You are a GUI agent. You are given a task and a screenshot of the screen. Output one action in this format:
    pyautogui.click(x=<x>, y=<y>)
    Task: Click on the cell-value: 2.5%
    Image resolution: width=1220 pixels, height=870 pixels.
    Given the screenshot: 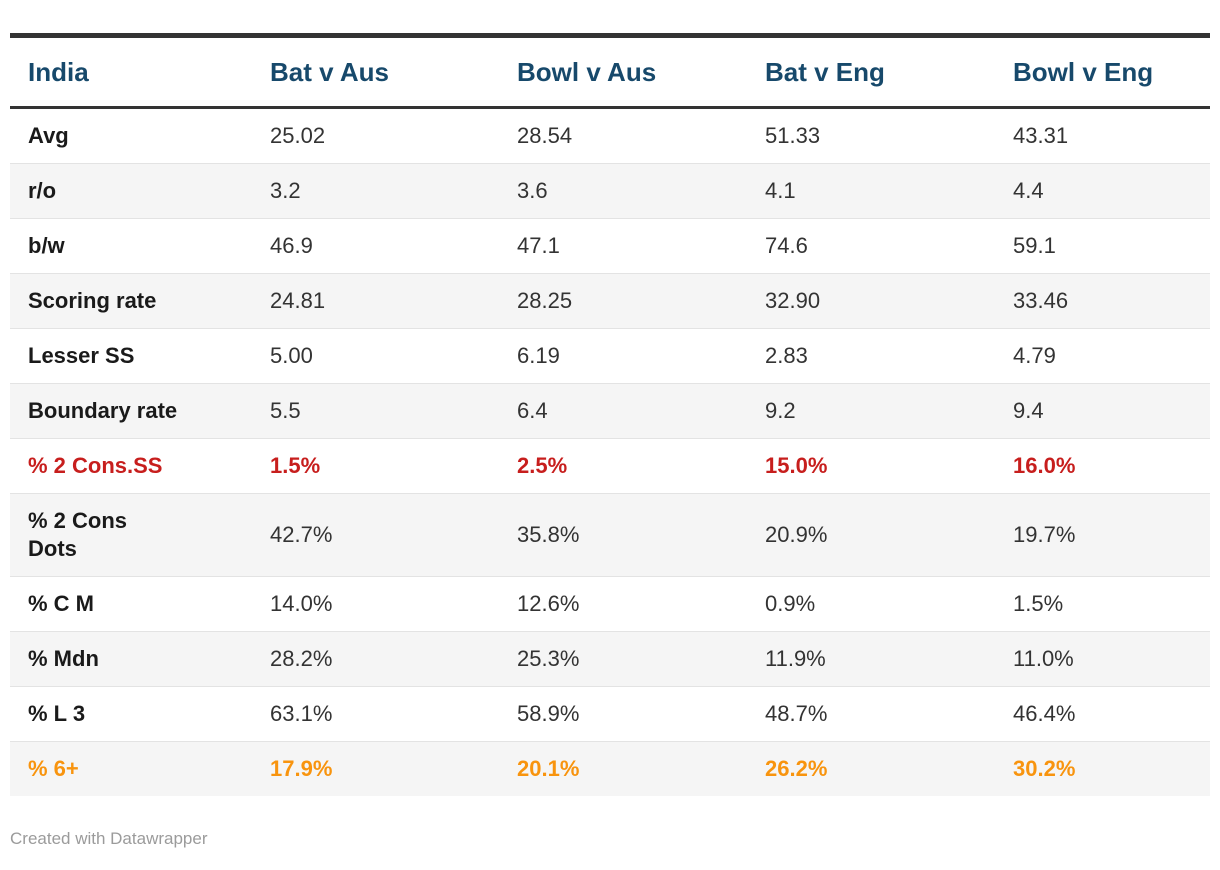 What is the action you would take?
    pyautogui.click(x=623, y=466)
    